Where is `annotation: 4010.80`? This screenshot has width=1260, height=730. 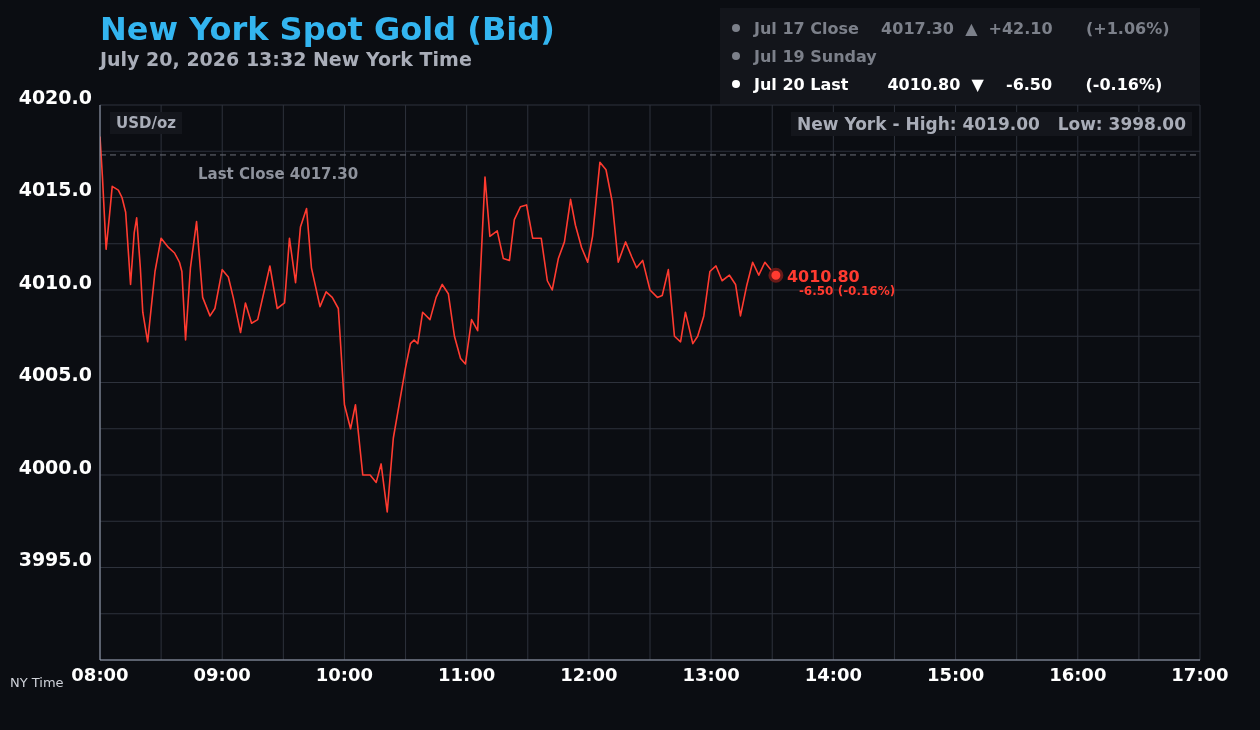 annotation: 4010.80 is located at coordinates (823, 276).